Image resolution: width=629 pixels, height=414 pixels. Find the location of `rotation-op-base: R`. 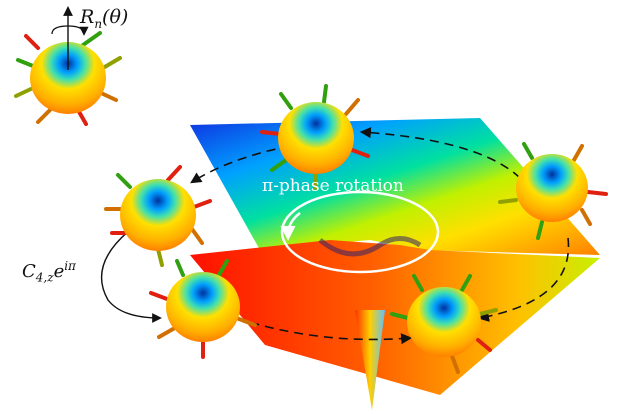

rotation-op-base: R is located at coordinates (87, 17).